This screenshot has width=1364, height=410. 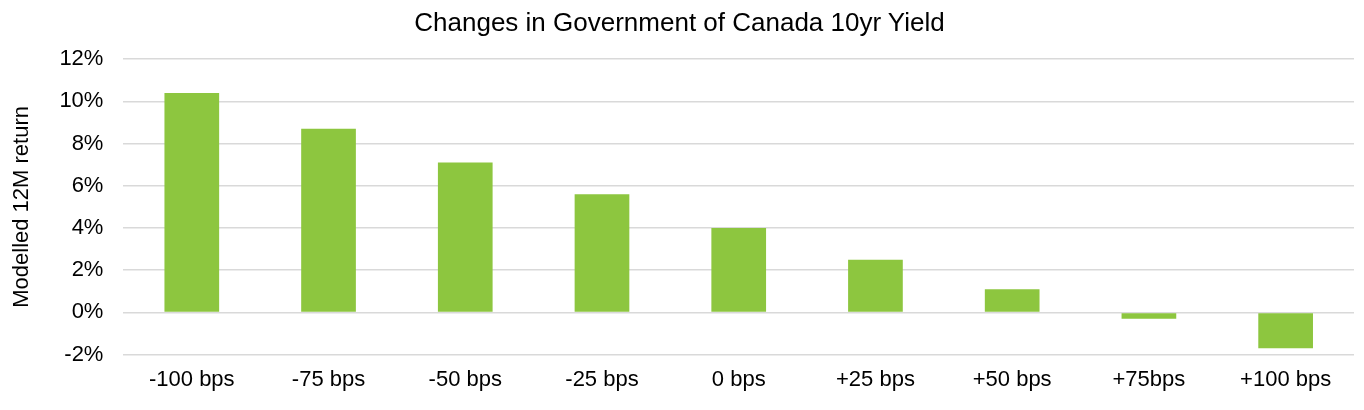 What do you see at coordinates (875, 378) in the screenshot?
I see `x-tick-label: +25 bps` at bounding box center [875, 378].